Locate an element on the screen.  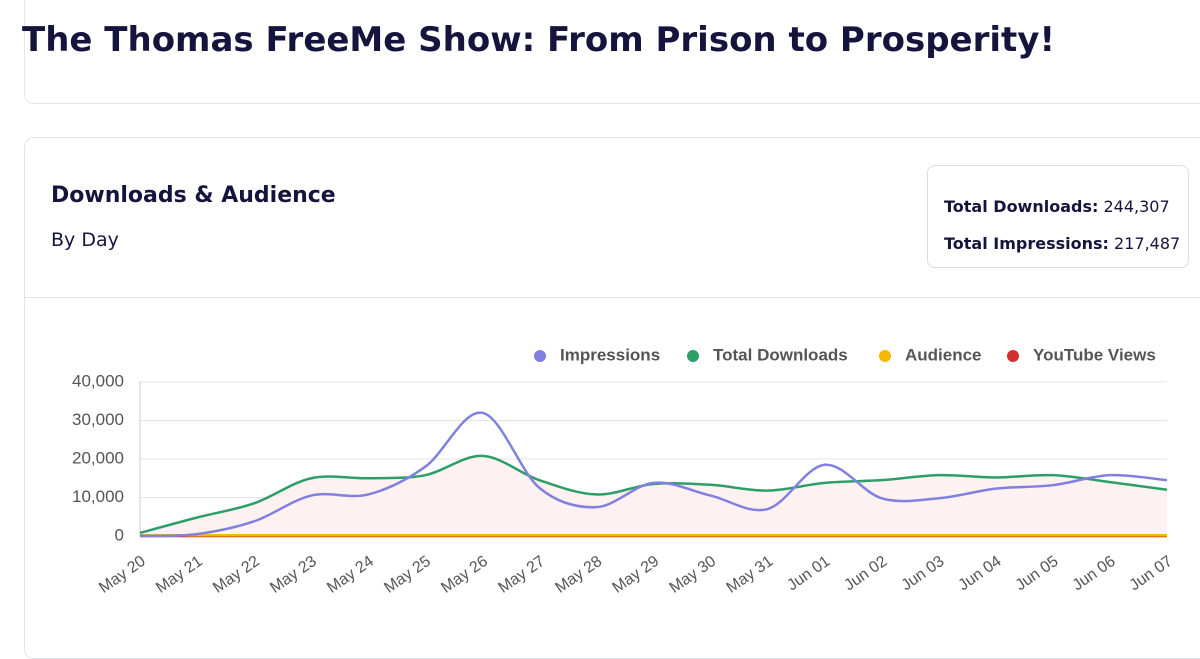
x-tick-label: May 26 is located at coordinates (464, 575).